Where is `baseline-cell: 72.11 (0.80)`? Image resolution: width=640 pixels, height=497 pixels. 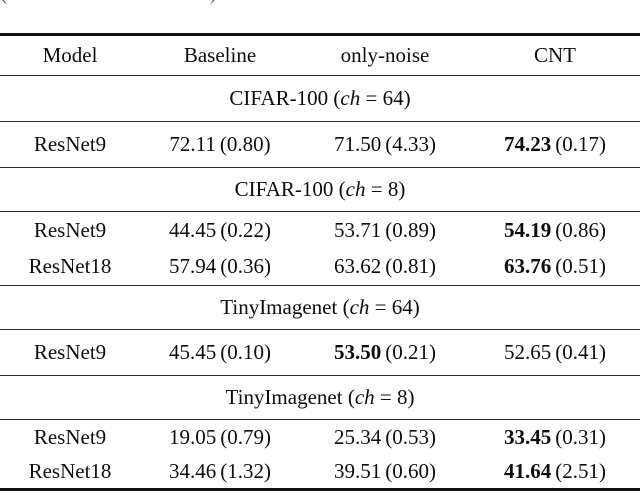 baseline-cell: 72.11 (0.80) is located at coordinates (220, 144).